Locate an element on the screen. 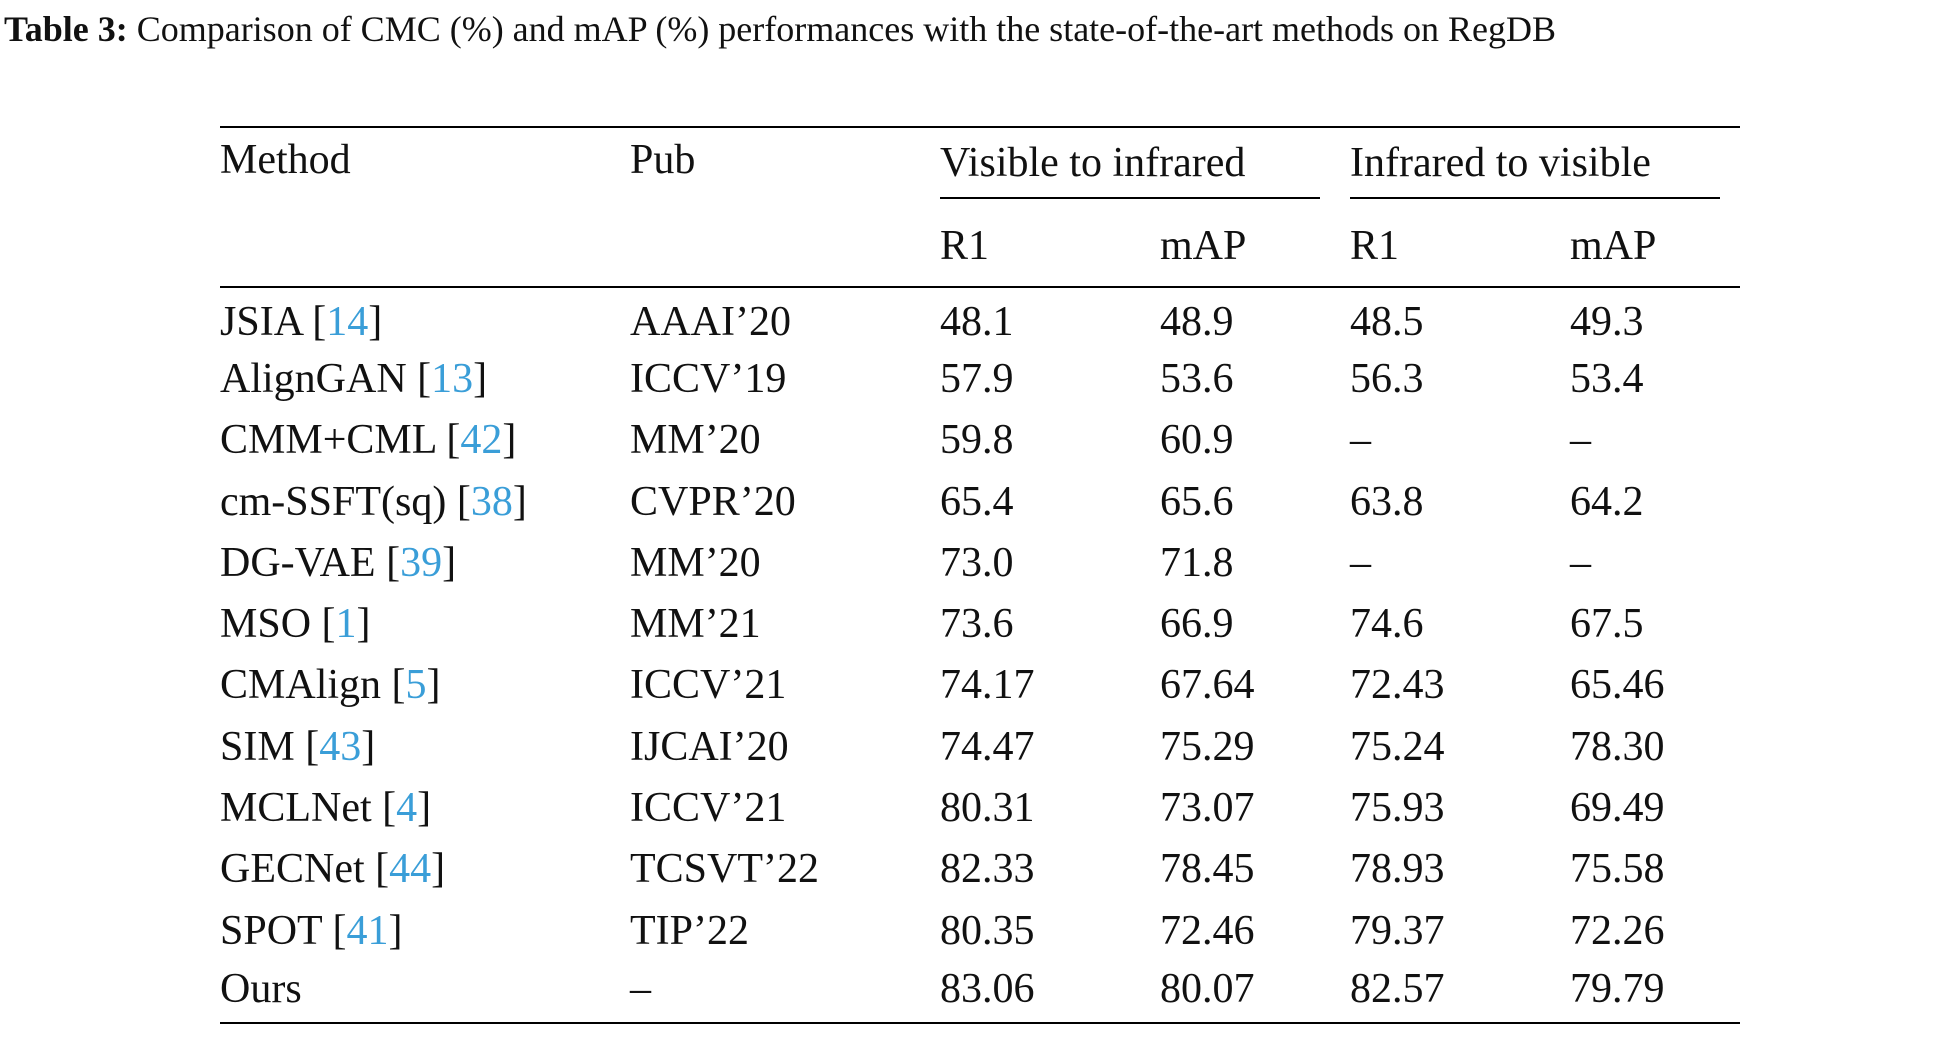 This screenshot has width=1954, height=1037. i-map-cell: 64.2 is located at coordinates (1607, 501).